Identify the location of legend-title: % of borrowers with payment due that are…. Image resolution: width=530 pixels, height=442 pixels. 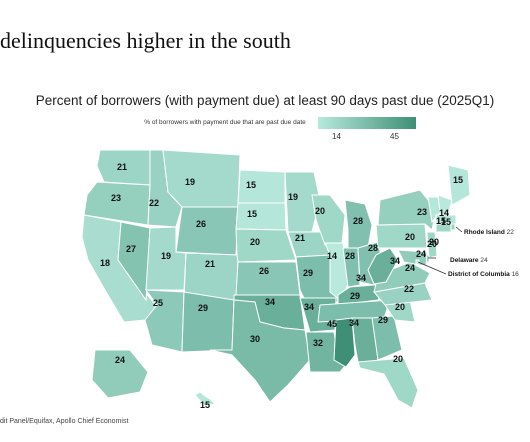
(225, 122).